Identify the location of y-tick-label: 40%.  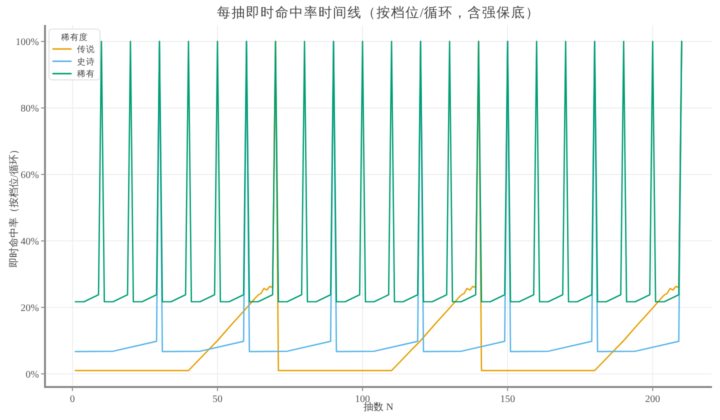
(29, 242).